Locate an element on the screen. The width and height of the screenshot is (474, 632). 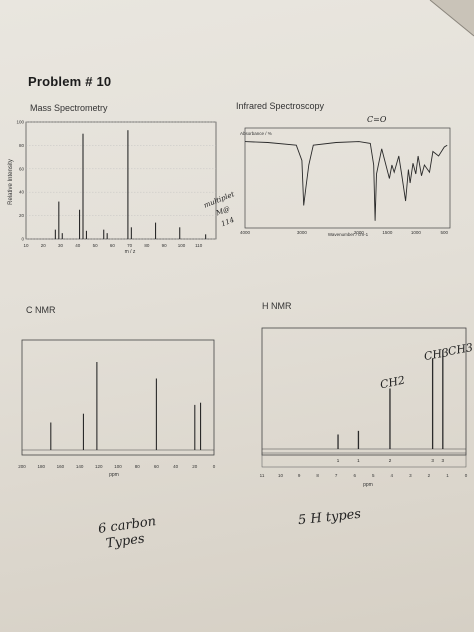
hn-x-tick-label: 6 is located at coordinates (354, 475).